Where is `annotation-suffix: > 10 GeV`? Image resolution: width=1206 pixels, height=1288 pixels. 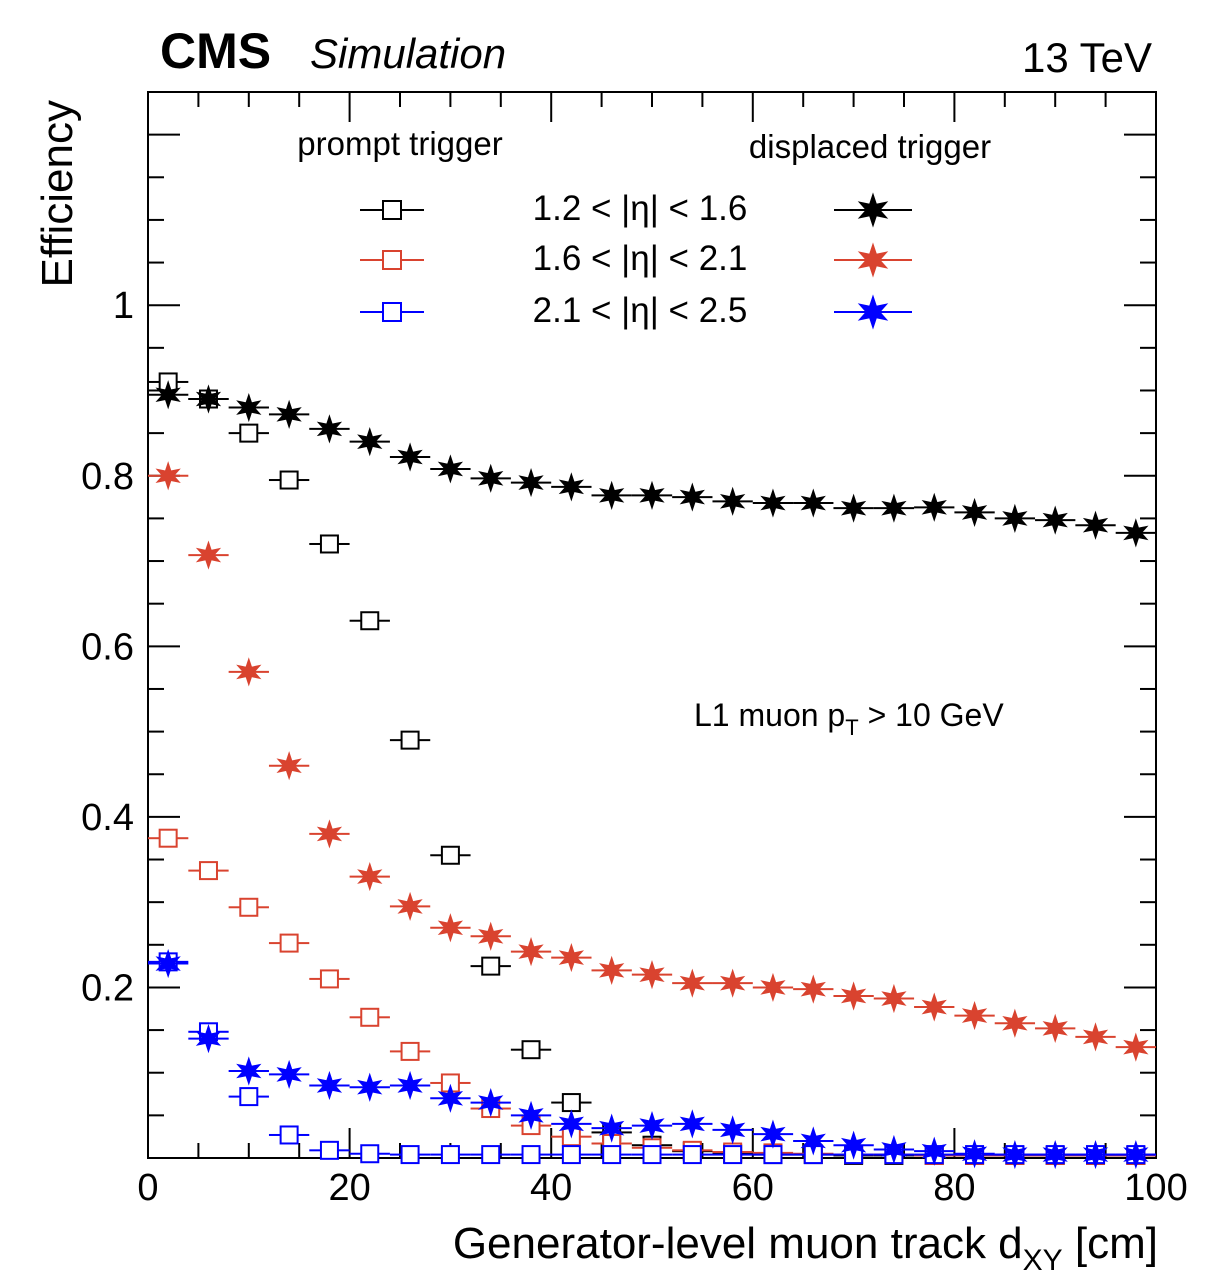 annotation-suffix: > 10 GeV is located at coordinates (932, 715).